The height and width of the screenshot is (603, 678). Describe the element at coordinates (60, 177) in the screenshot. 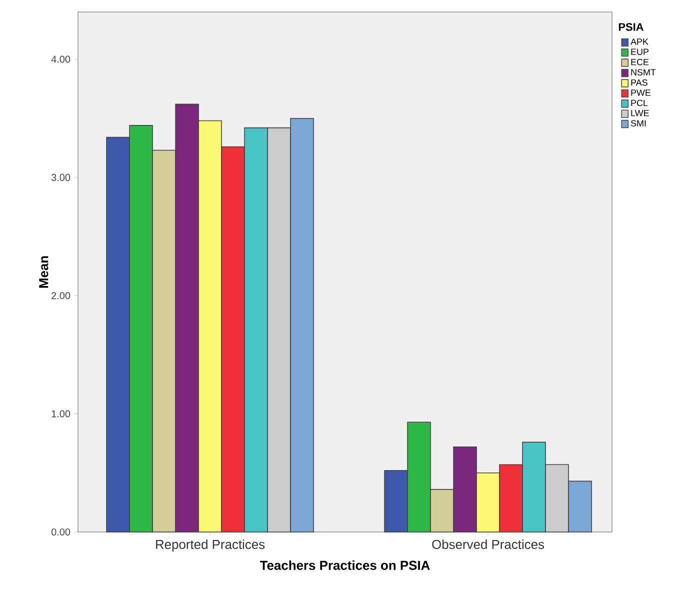

I see `y-tick-label: 3.00` at that location.